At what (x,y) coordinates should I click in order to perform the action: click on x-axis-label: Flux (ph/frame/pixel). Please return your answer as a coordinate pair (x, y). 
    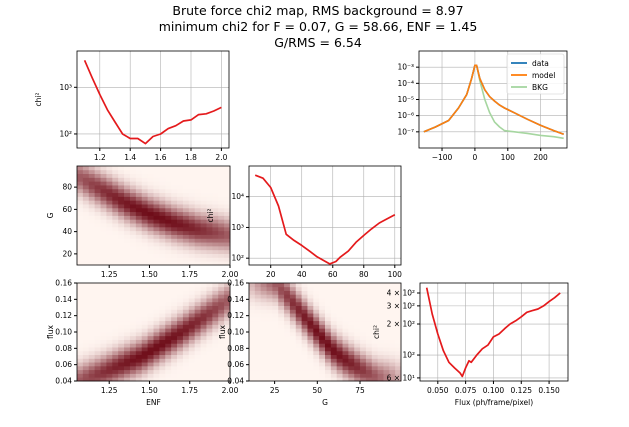
    Looking at the image, I should click on (494, 402).